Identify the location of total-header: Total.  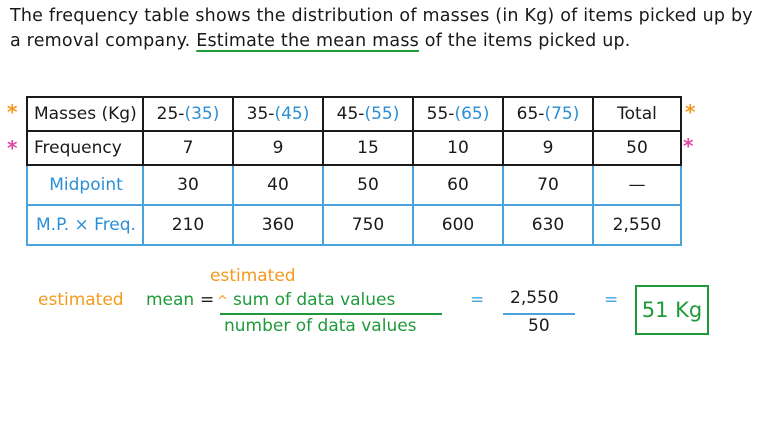
(637, 114).